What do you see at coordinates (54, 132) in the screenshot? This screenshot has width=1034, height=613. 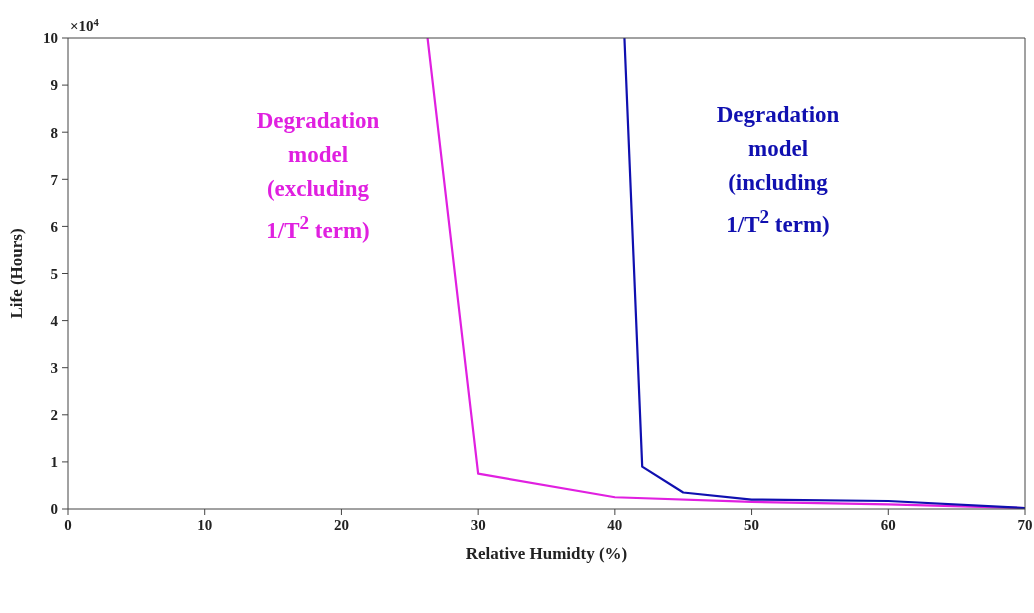 I see `y-tick-label: 8` at bounding box center [54, 132].